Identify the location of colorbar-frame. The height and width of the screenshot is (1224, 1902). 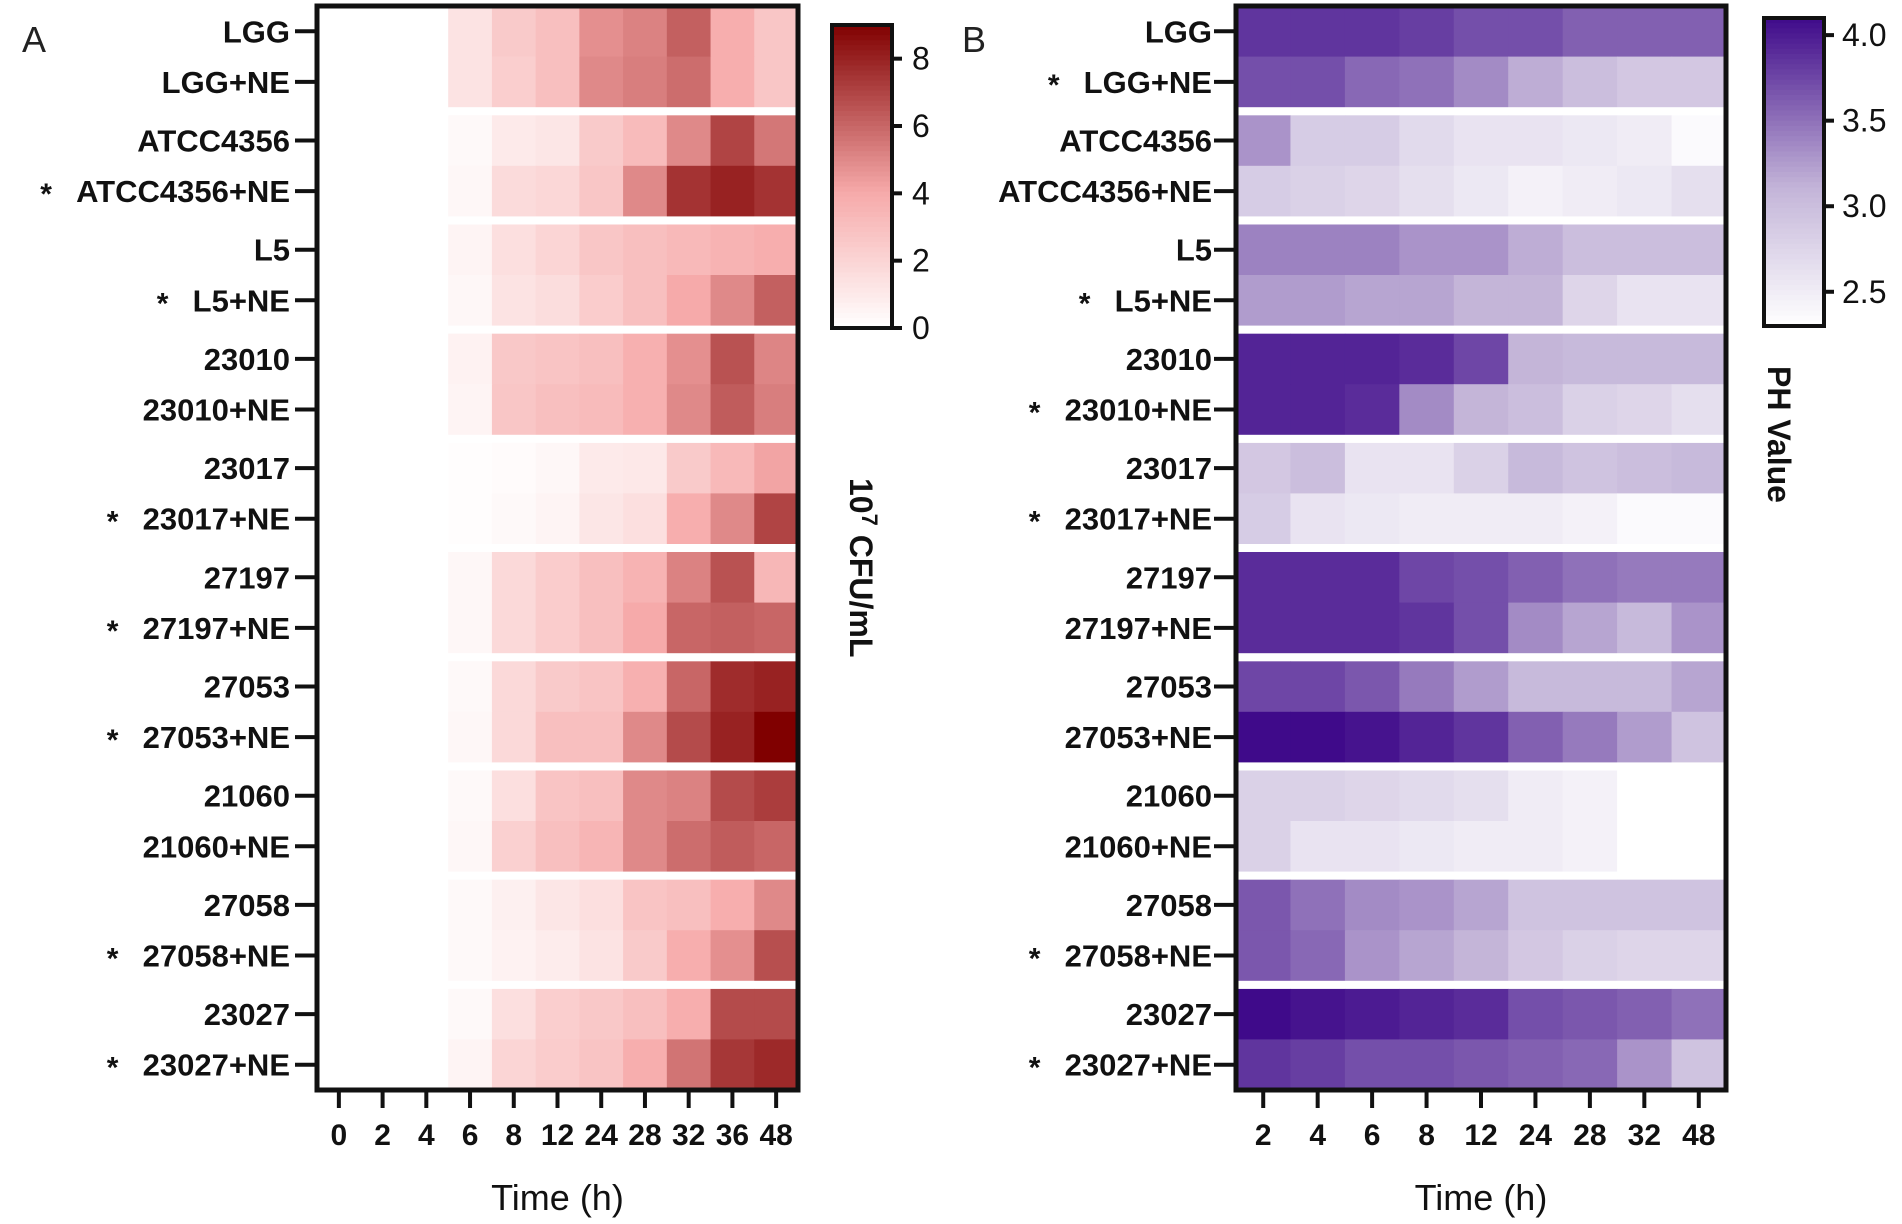
(862, 176).